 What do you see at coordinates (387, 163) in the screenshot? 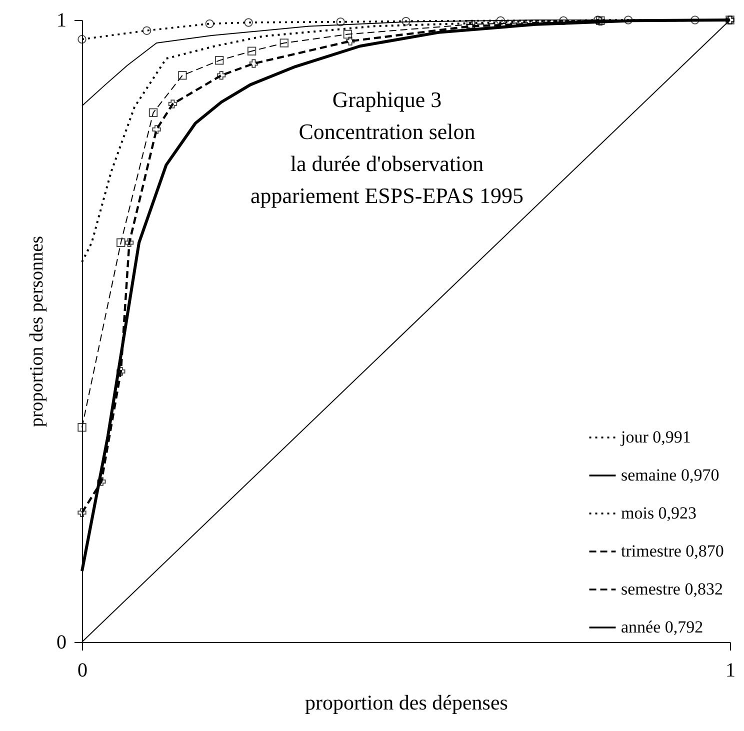
I see `text: Concentration selon la durée d'observation appariement ESPS-EPAS 1995` at bounding box center [387, 163].